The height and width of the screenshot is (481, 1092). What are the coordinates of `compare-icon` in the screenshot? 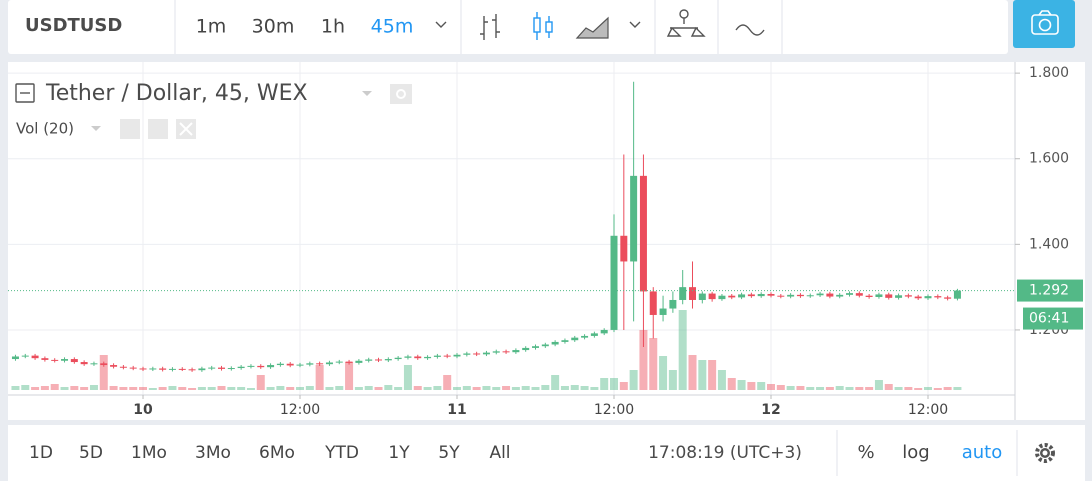 It's located at (750, 30).